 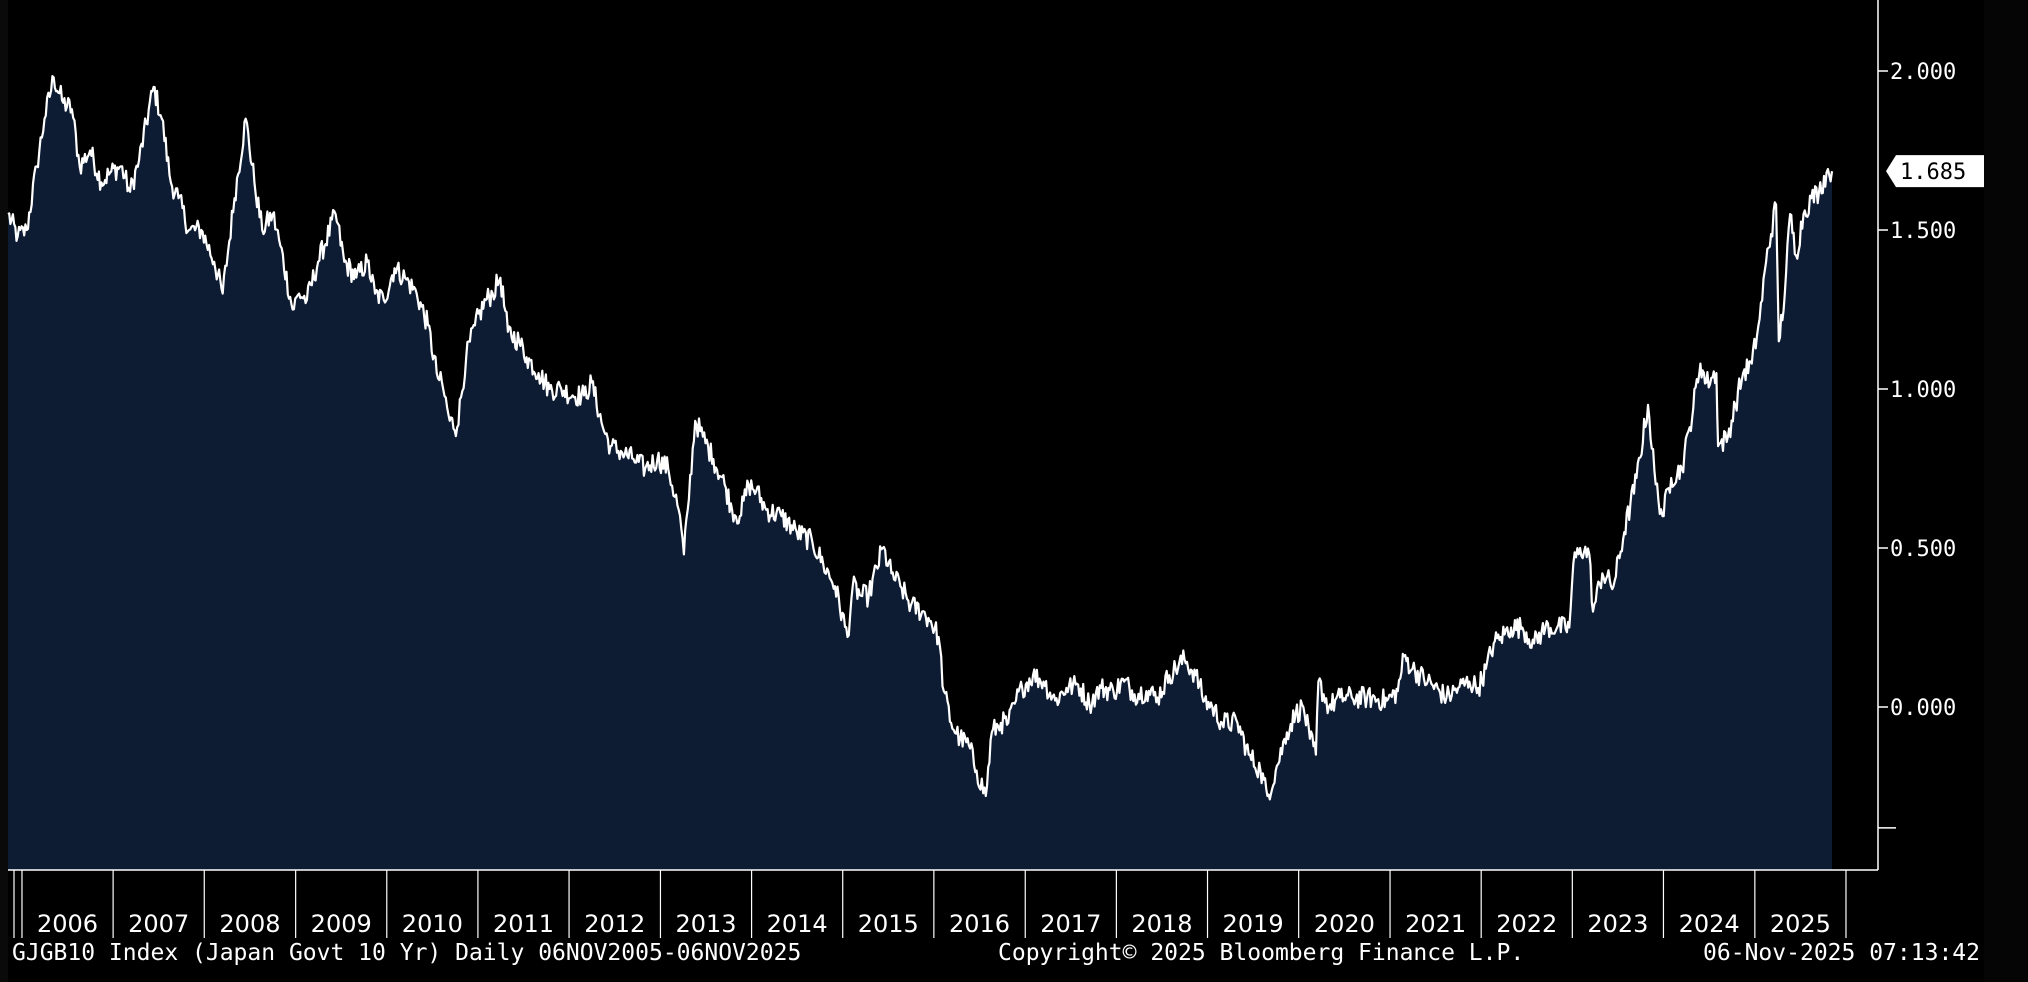 I want to click on x-tick-label: 2020, so click(x=1344, y=924).